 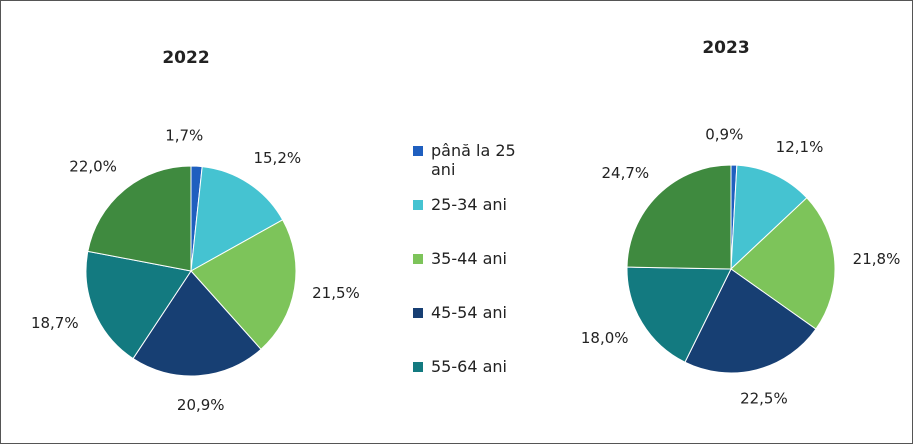 What do you see at coordinates (877, 259) in the screenshot?
I see `data-label: 21,8%` at bounding box center [877, 259].